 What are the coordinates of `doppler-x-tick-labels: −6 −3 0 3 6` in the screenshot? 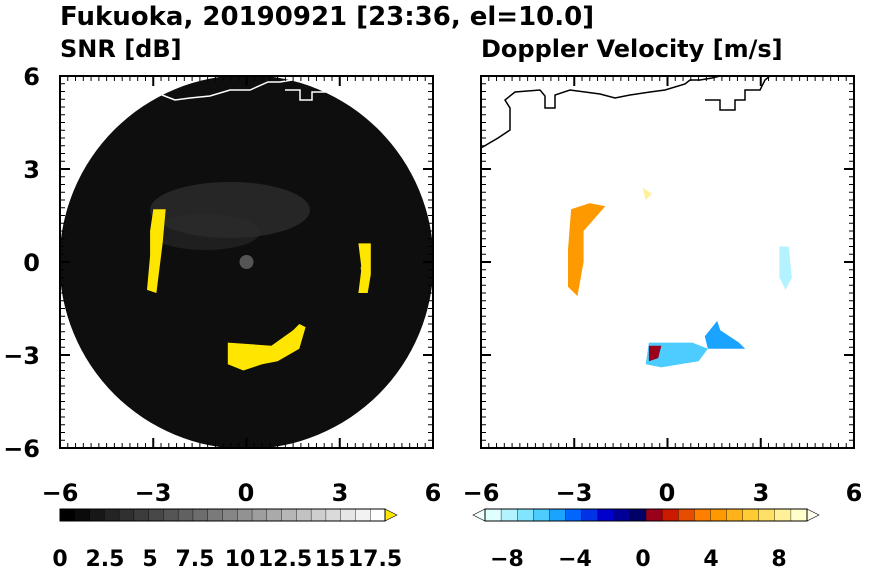 It's located at (663, 493).